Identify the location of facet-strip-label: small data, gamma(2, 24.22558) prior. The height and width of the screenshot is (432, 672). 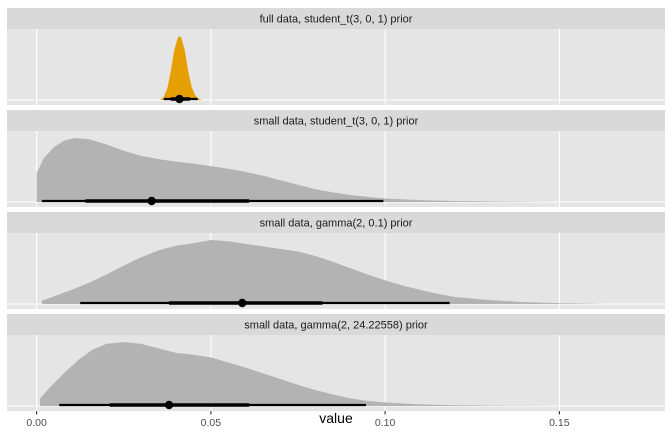
(336, 326).